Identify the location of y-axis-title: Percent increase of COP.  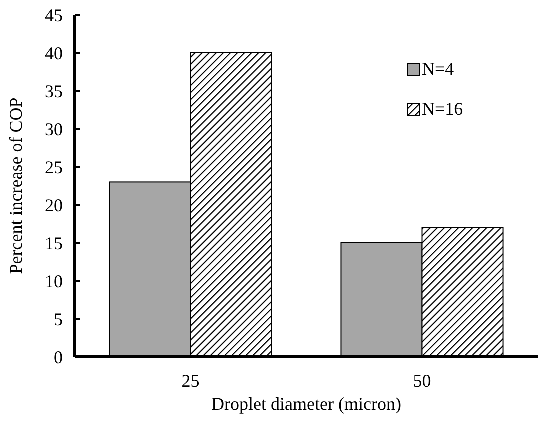
(16, 186).